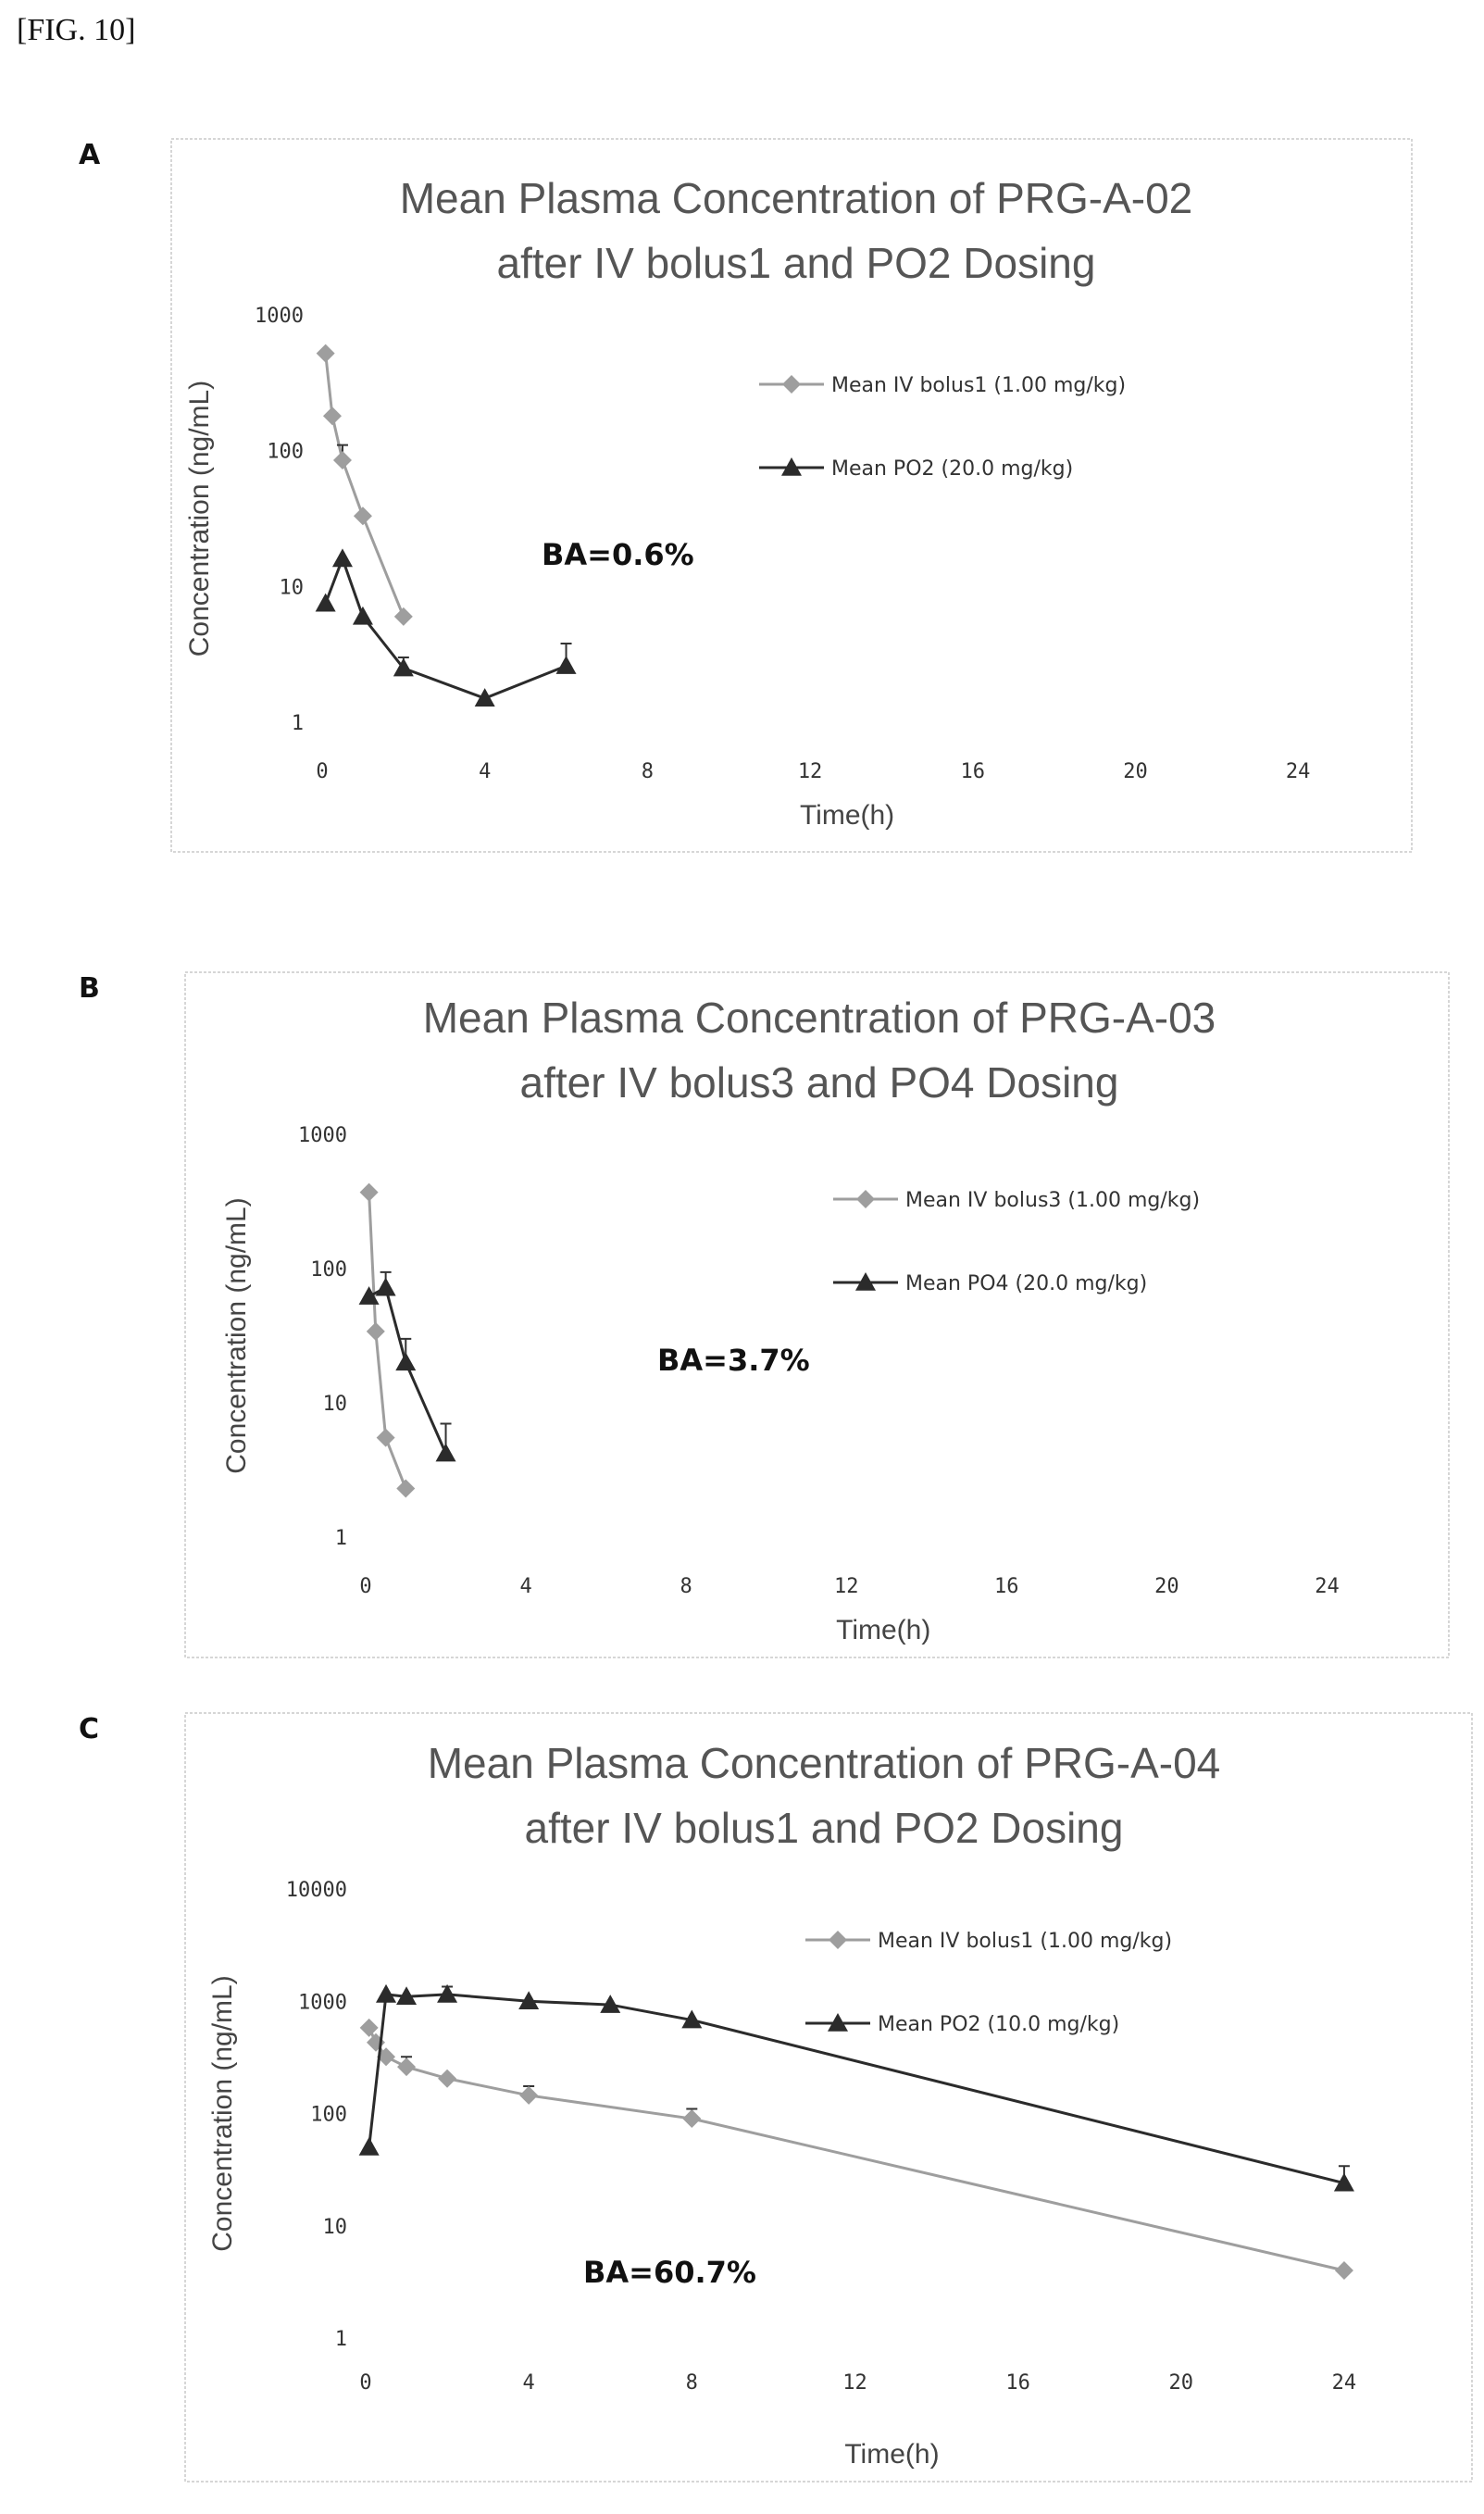 This screenshot has height=2514, width=1484. Describe the element at coordinates (90, 1729) in the screenshot. I see `panel-letter: C` at that location.